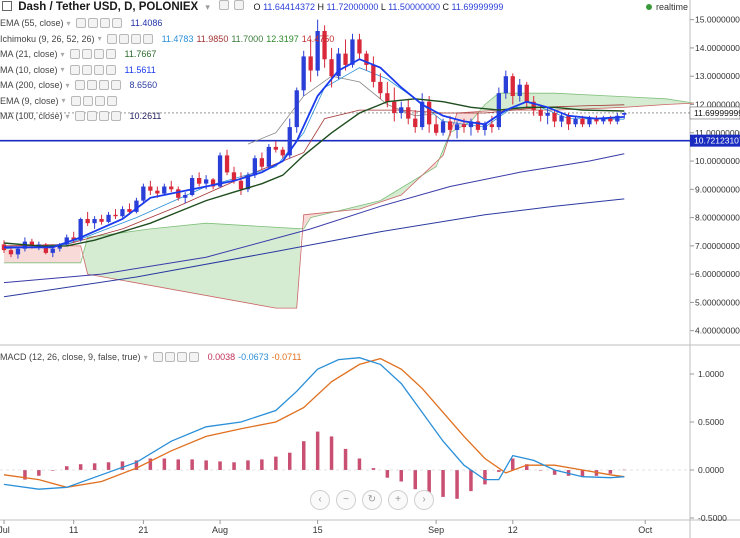 The image size is (740, 538). What do you see at coordinates (31, 85) in the screenshot?
I see `indicator-label: MA (200, close)` at bounding box center [31, 85].